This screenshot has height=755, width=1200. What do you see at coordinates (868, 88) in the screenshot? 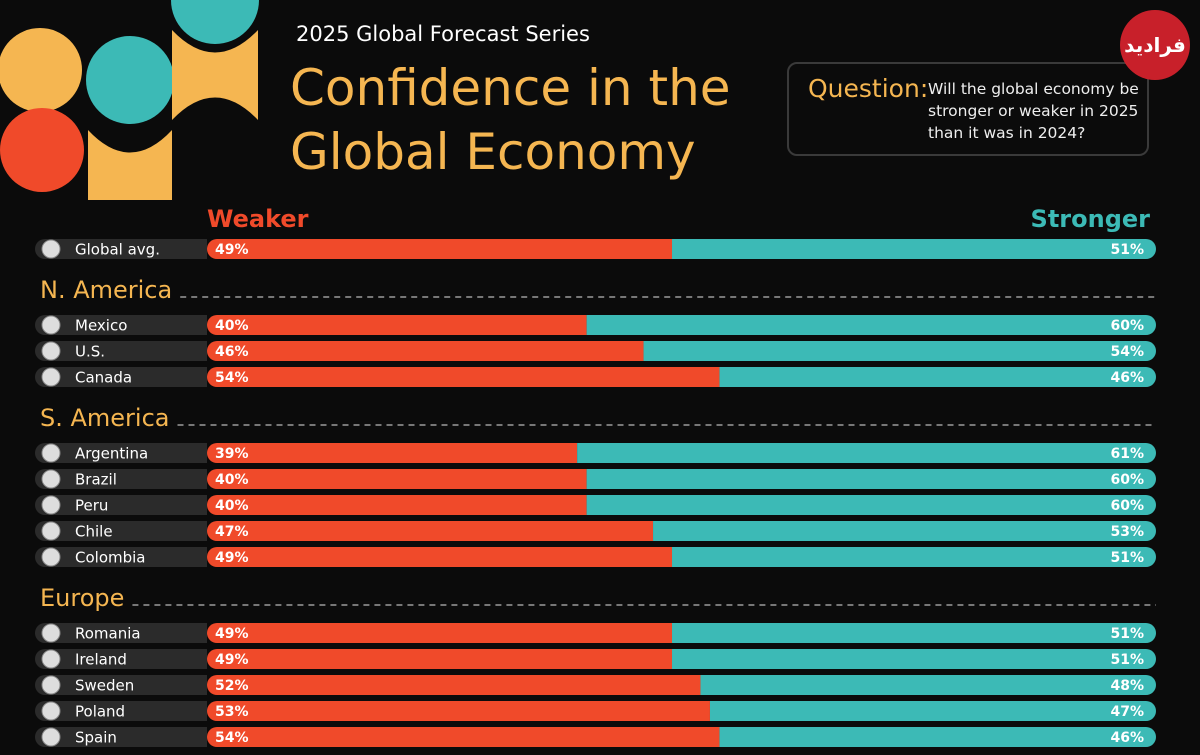
I see `question-label: Question:` at bounding box center [868, 88].